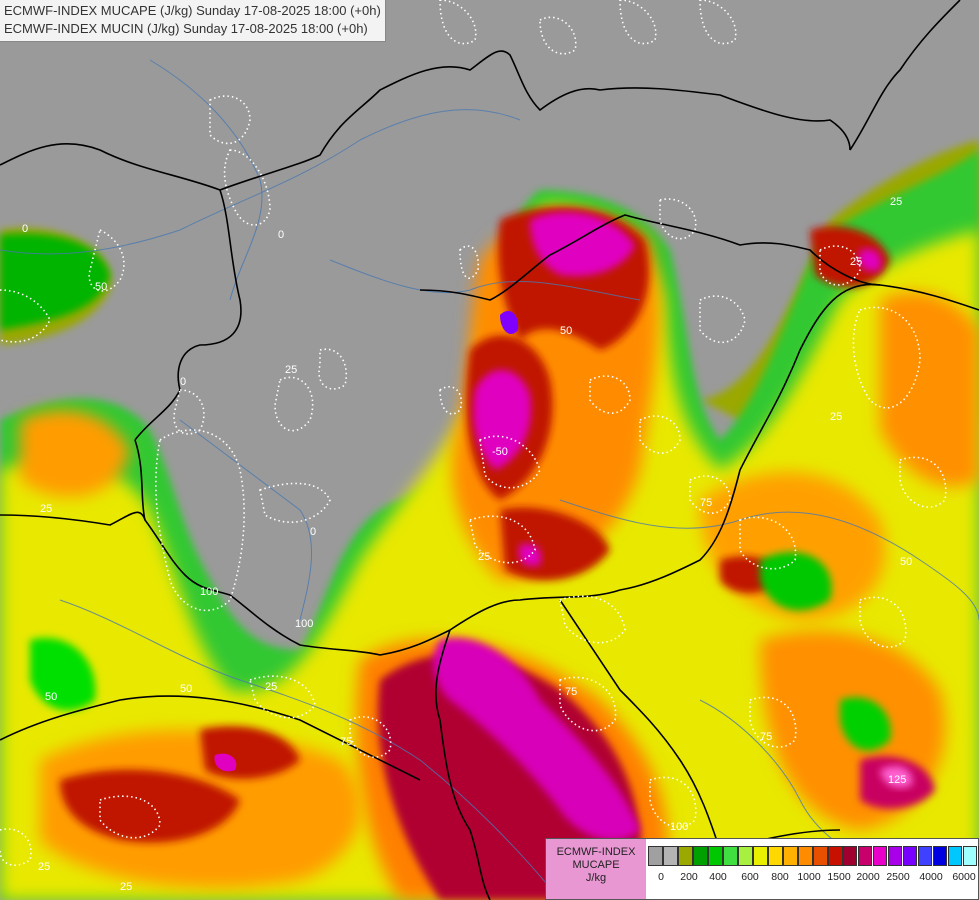 Image resolution: width=979 pixels, height=900 pixels. I want to click on legend-tick-label: 6000, so click(964, 877).